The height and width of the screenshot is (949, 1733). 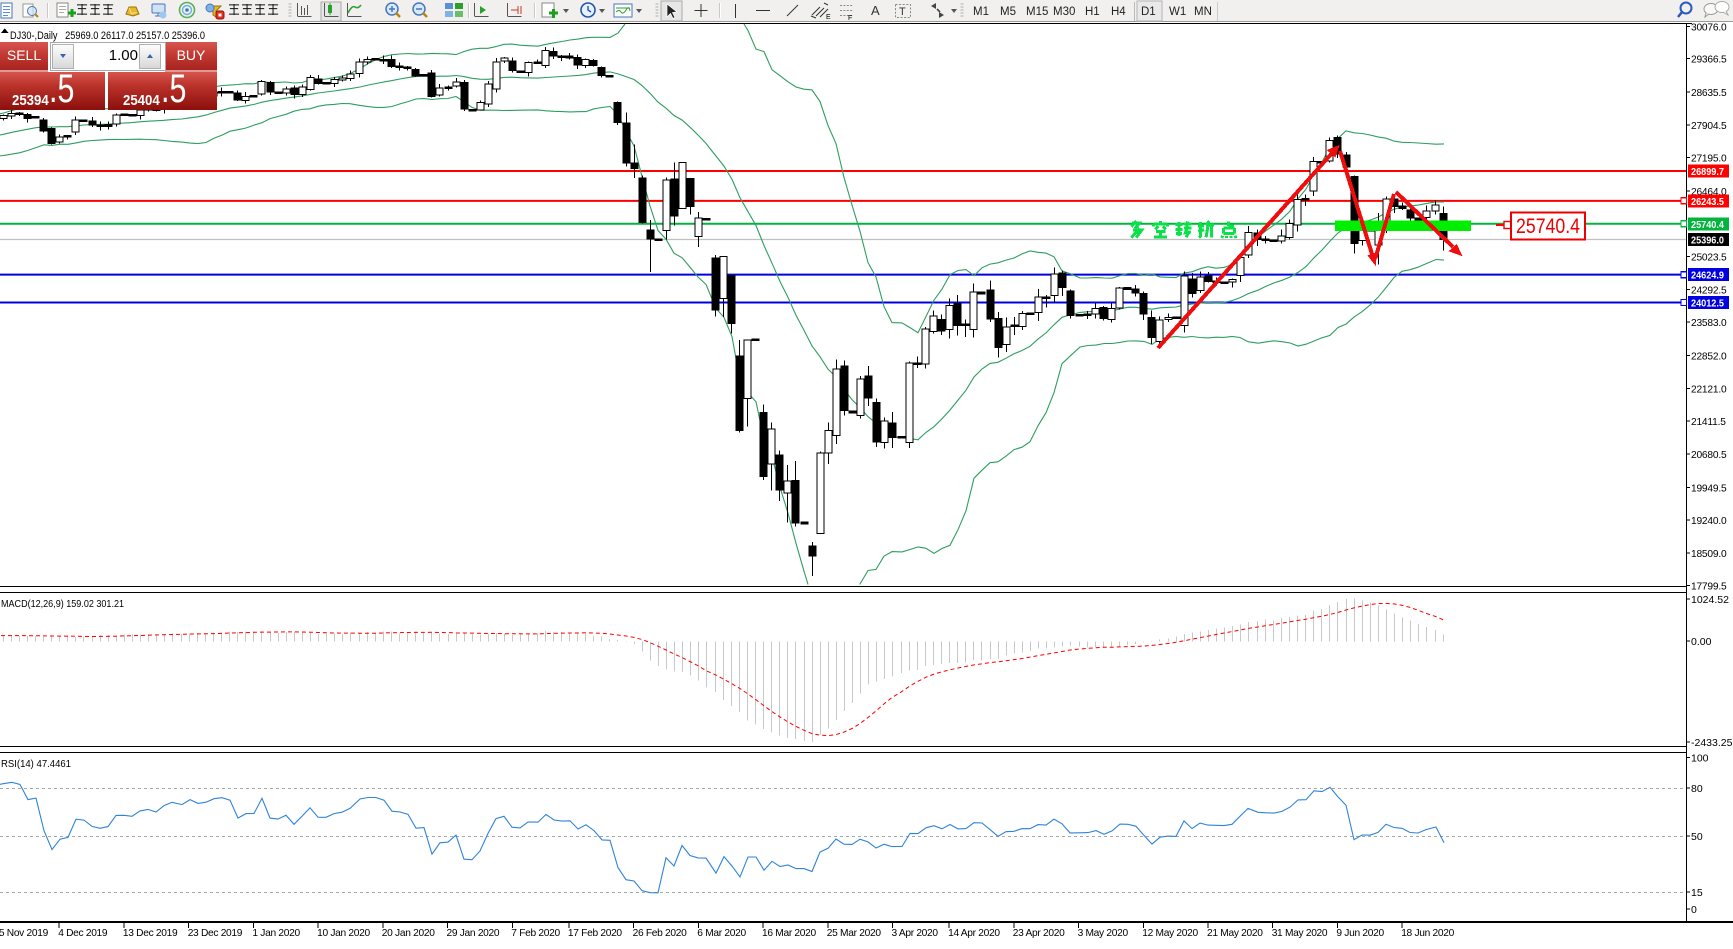 What do you see at coordinates (981, 12) in the screenshot?
I see `svg-text: M1` at bounding box center [981, 12].